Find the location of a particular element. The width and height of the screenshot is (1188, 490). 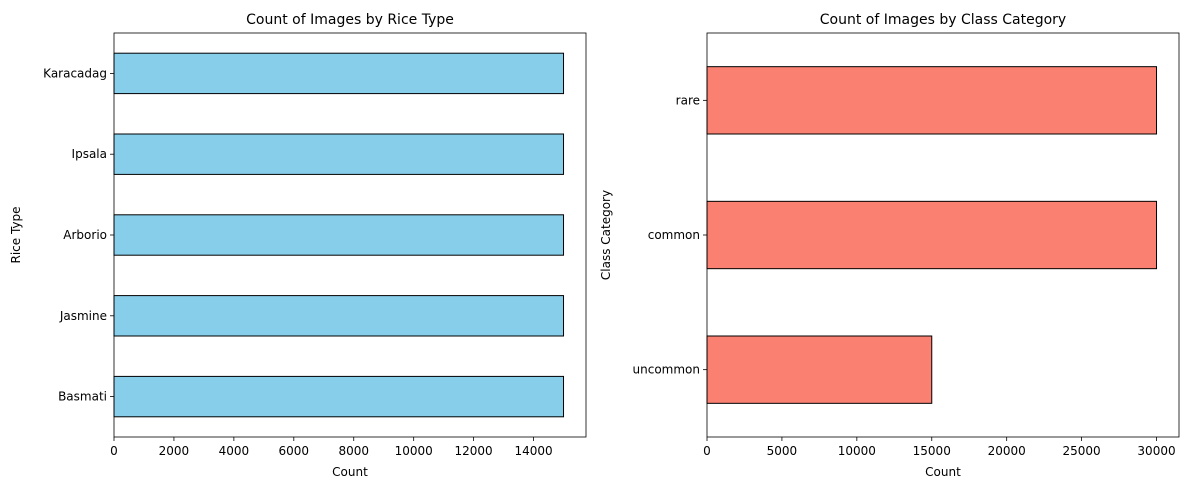

x-tick-label: 25000 is located at coordinates (1082, 451).